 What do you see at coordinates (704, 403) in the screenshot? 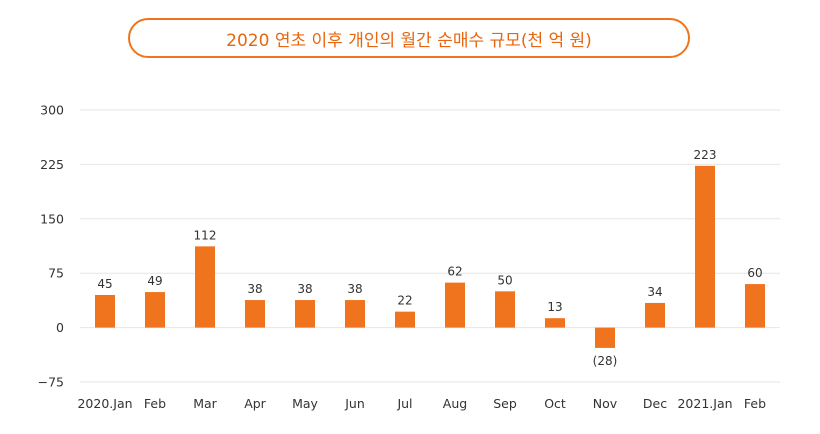
I see `x-tick-label: 2021.Jan` at bounding box center [704, 403].